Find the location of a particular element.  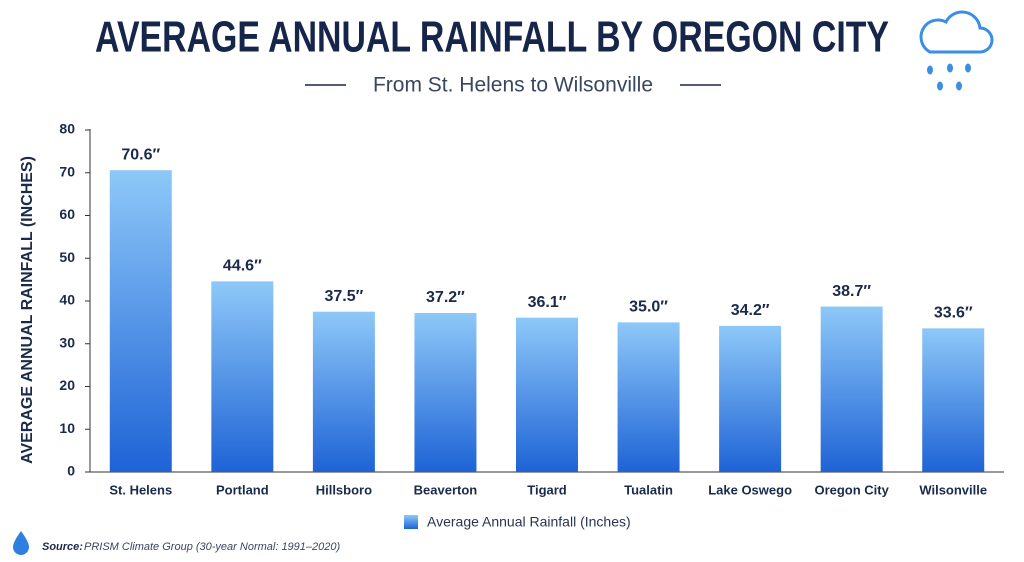

x-tick-label: Portland is located at coordinates (242, 489).